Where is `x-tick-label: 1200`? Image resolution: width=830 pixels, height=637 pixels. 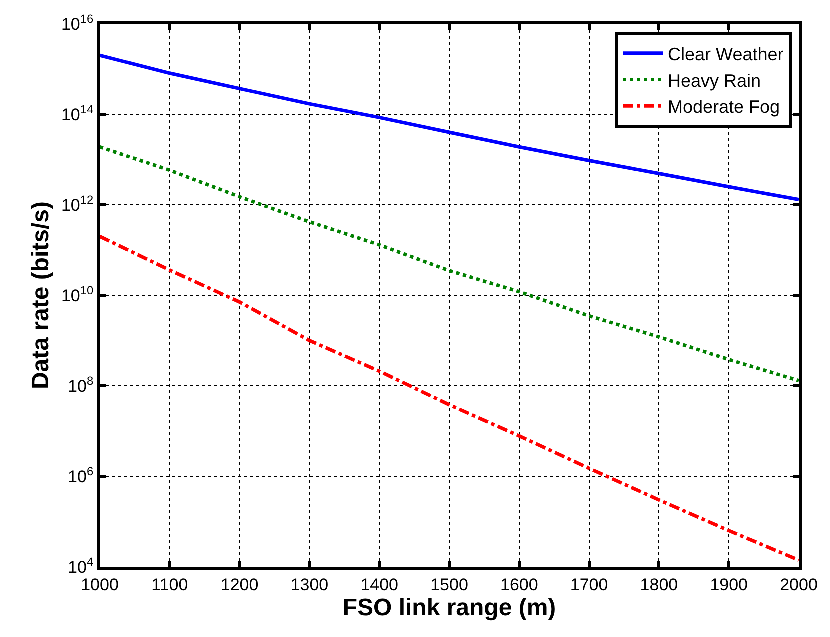
x-tick-label: 1200 is located at coordinates (239, 584).